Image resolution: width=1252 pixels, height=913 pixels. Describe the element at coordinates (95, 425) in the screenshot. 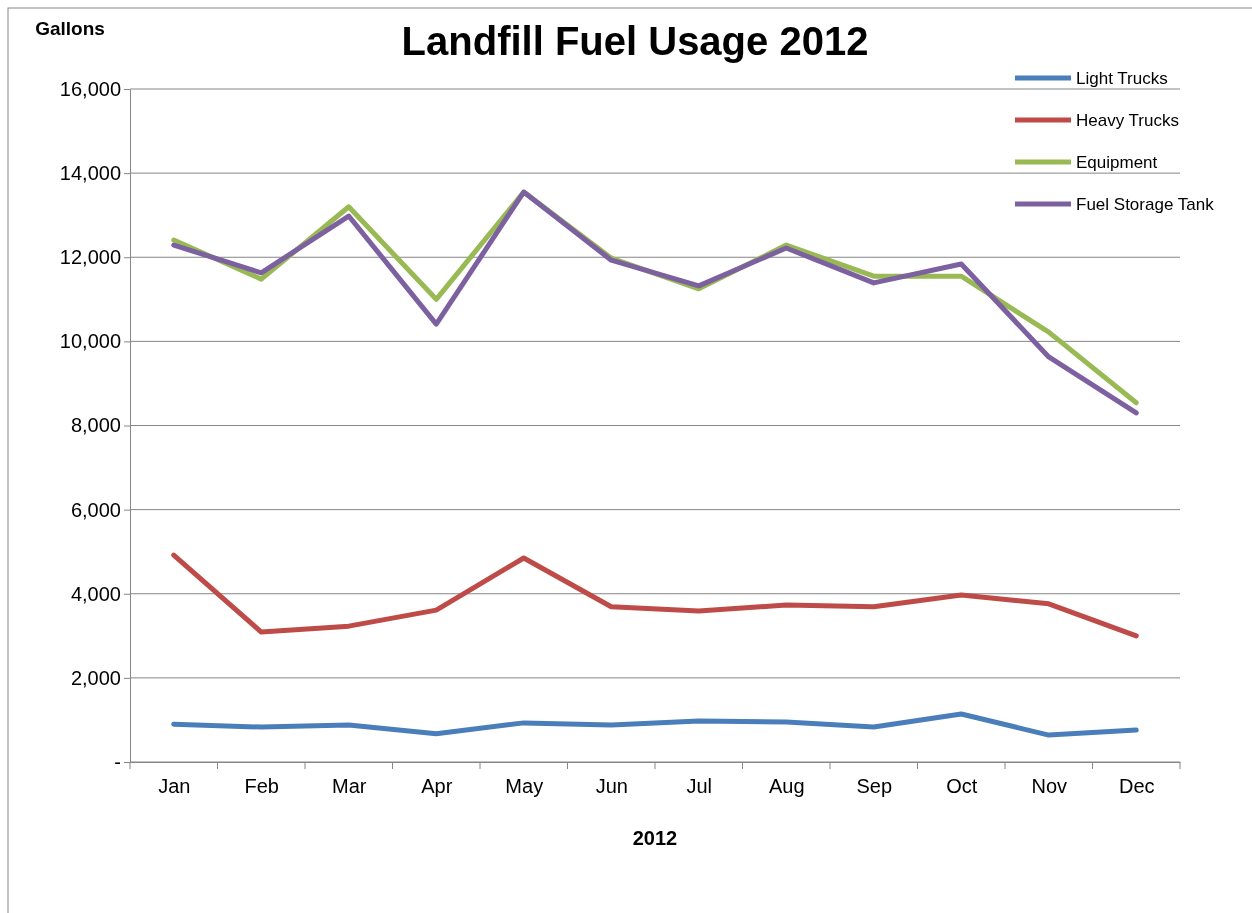

I see `y-tick-label: 8,000` at that location.